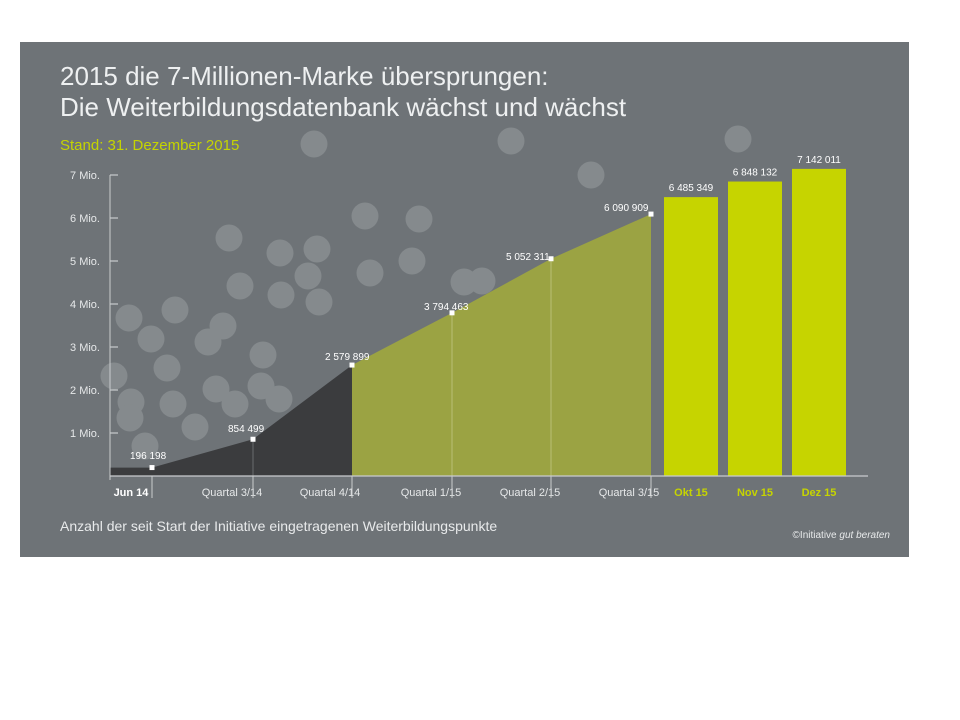 The width and height of the screenshot is (960, 720). What do you see at coordinates (304, 76) in the screenshot?
I see `chart-title-line-1: 2015 die 7-Millionen-Marke übersprungen:` at bounding box center [304, 76].